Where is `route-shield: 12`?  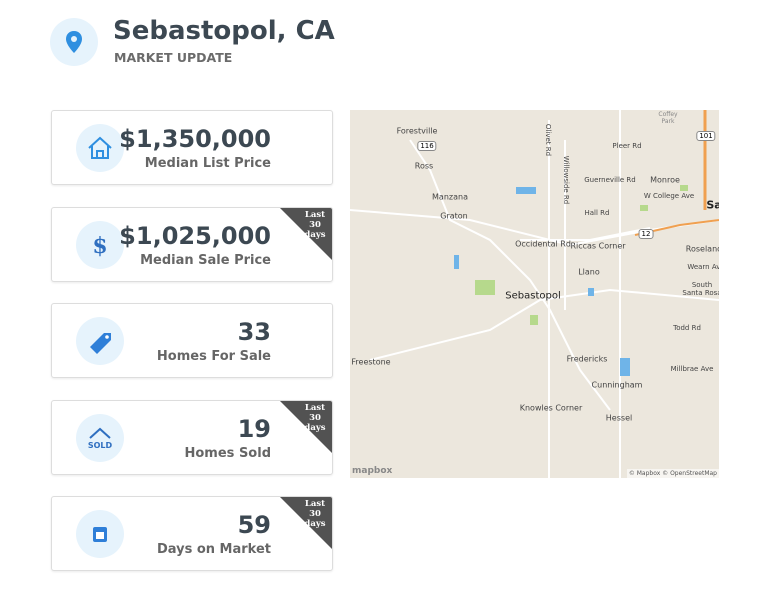
route-shield: 12 is located at coordinates (646, 234).